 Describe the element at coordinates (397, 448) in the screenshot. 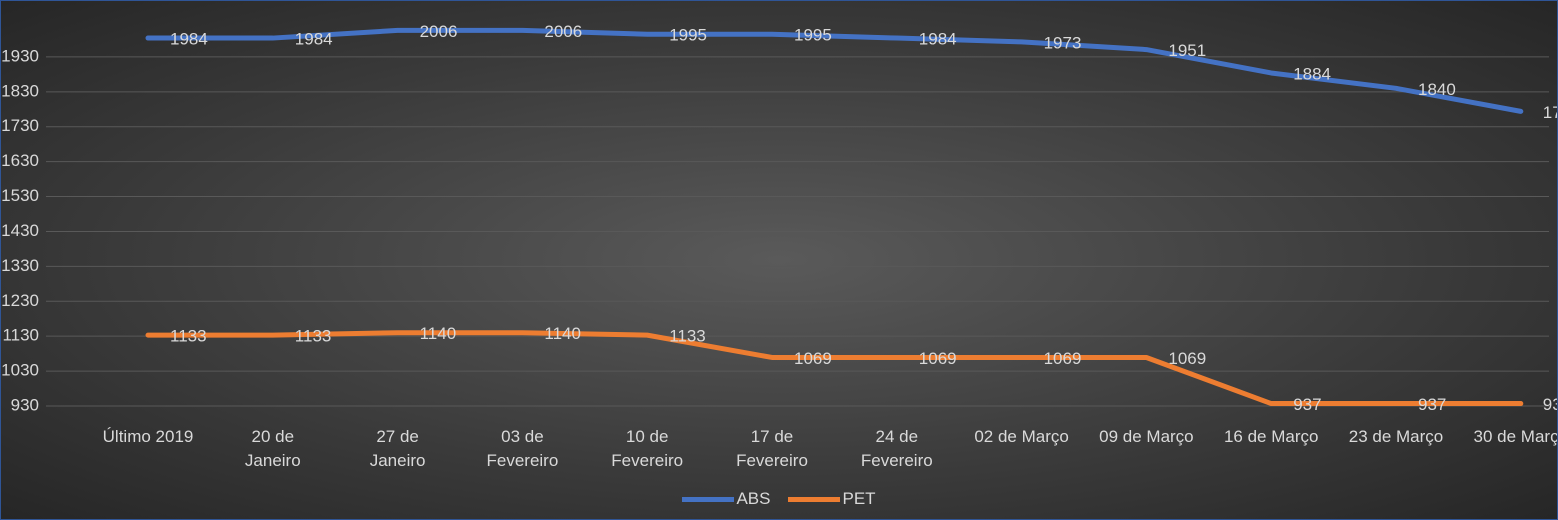

I see `x-tick-label: 27 de Janeiro` at that location.